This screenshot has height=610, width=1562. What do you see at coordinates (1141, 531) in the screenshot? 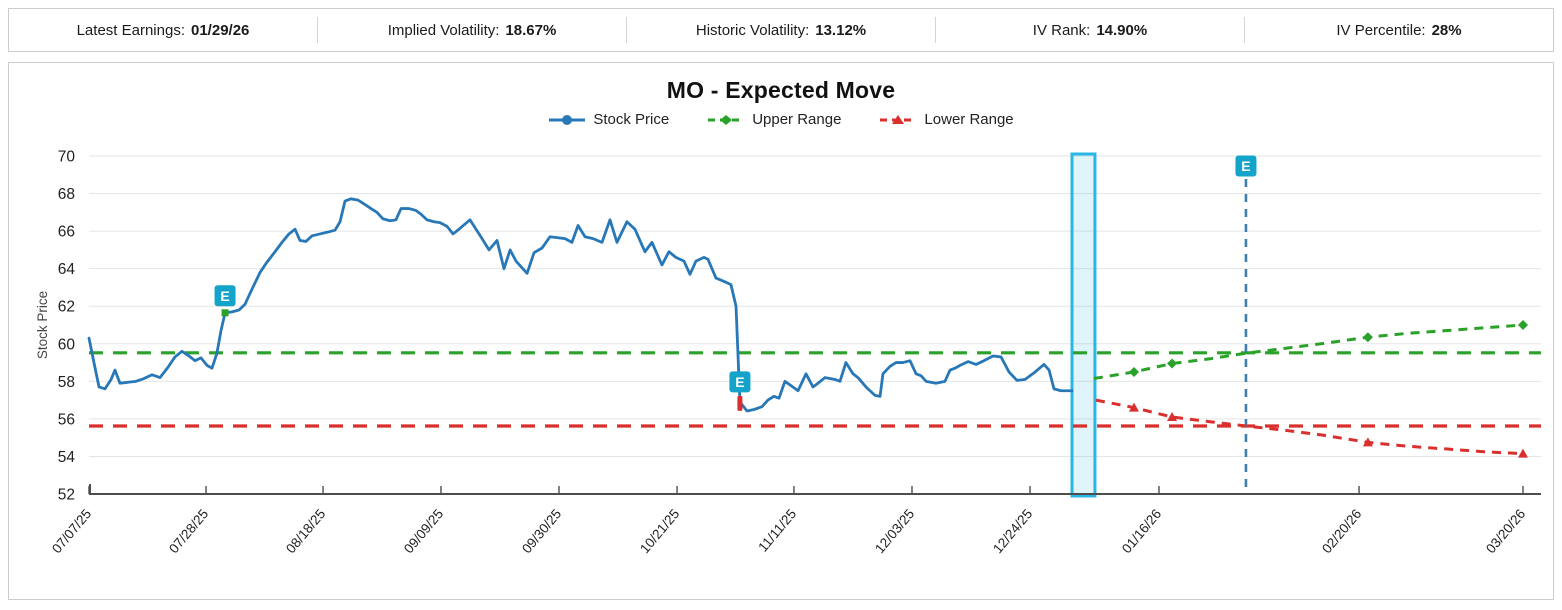
I see `x-tick-label: 01/16/26` at bounding box center [1141, 531].